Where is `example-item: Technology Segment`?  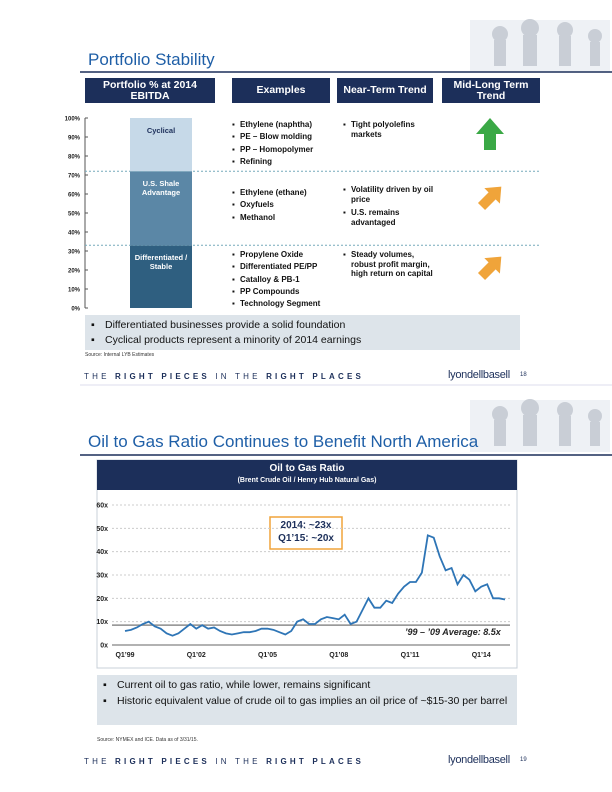 example-item: Technology Segment is located at coordinates (286, 304).